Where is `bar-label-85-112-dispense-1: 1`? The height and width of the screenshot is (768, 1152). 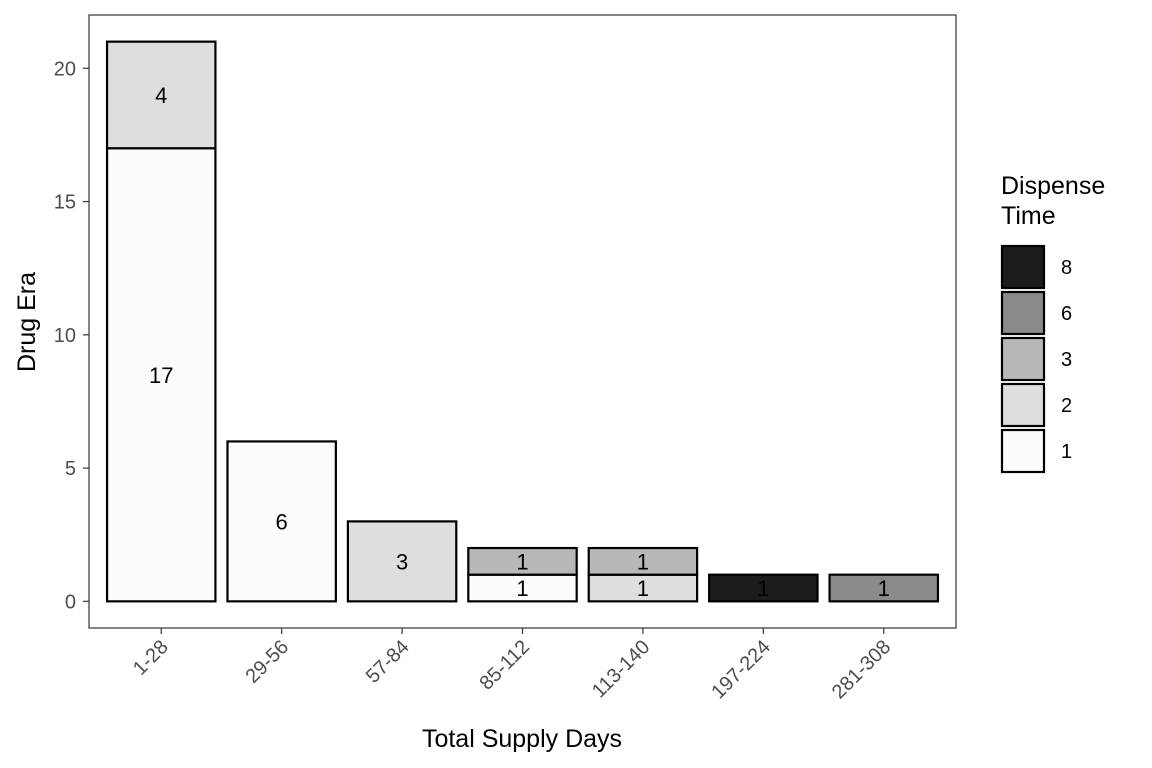 bar-label-85-112-dispense-1: 1 is located at coordinates (522, 588).